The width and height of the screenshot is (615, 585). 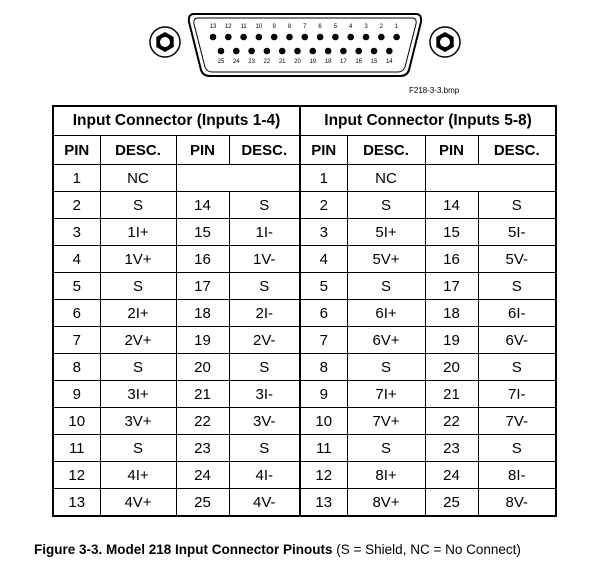 I want to click on table-cell: 6V-, so click(x=517, y=340).